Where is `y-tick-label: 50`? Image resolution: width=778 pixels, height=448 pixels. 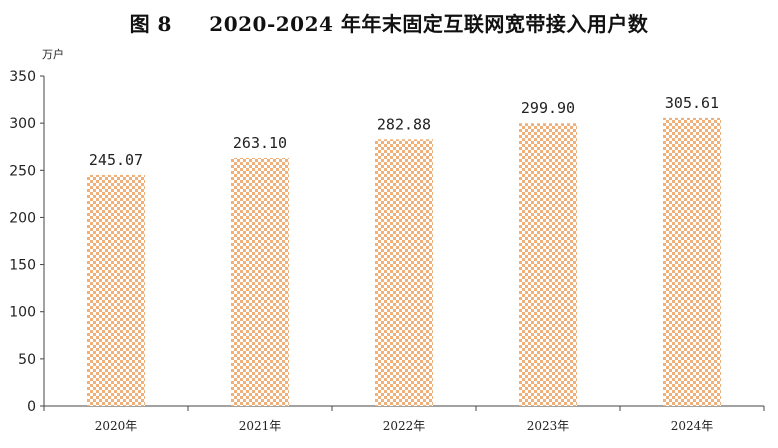
y-tick-label: 50 is located at coordinates (27, 360).